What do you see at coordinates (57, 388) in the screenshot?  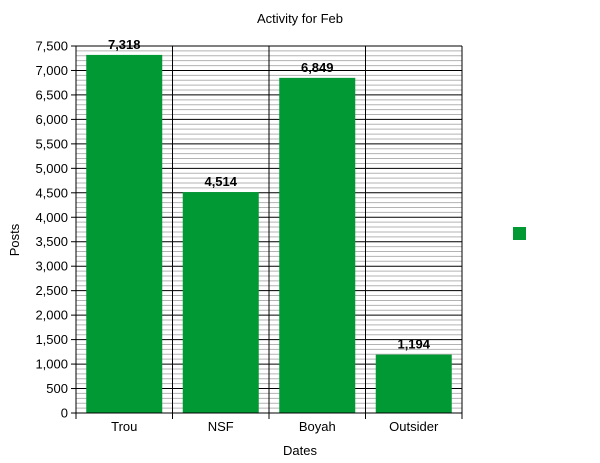 I see `y-tick-label: 500` at bounding box center [57, 388].